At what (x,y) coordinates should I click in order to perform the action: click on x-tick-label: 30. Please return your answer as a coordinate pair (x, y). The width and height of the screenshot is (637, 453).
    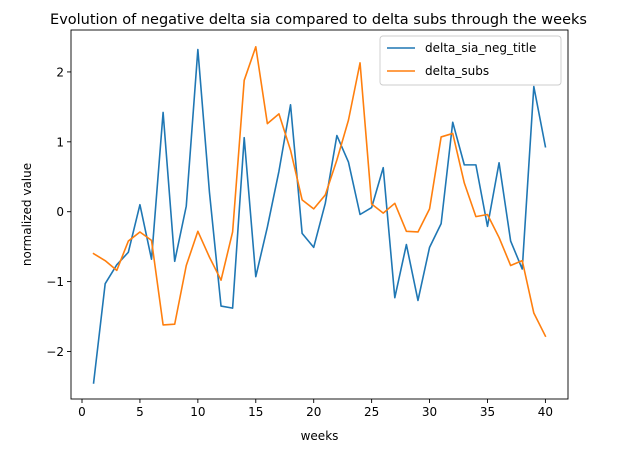
    Looking at the image, I should click on (429, 412).